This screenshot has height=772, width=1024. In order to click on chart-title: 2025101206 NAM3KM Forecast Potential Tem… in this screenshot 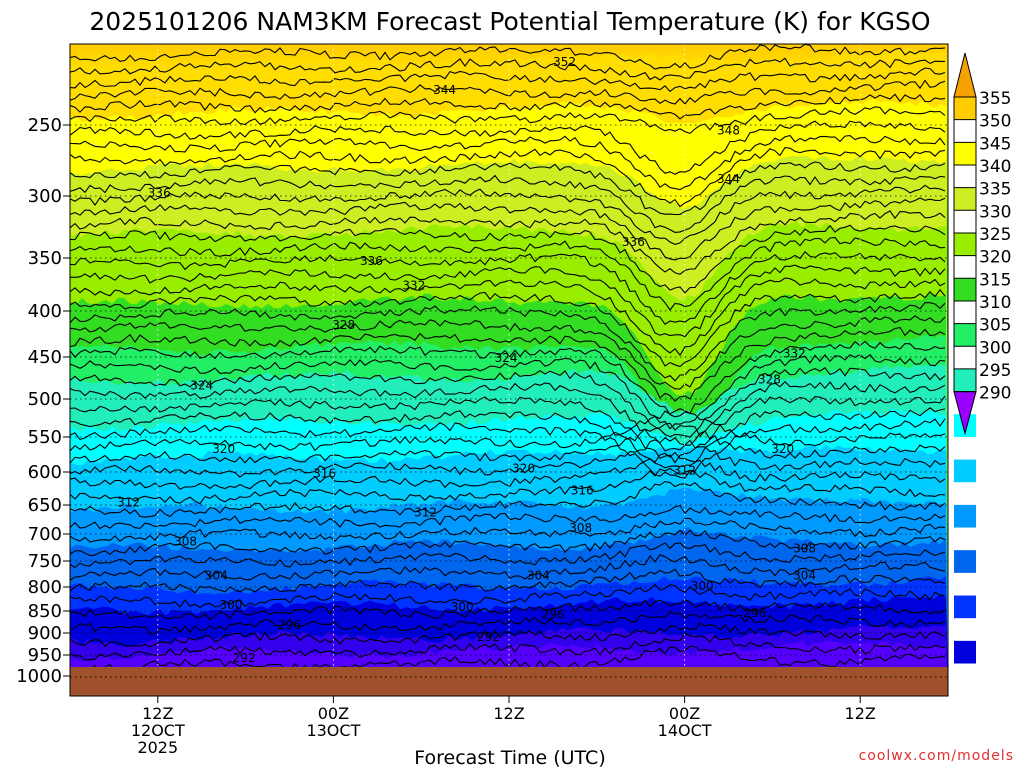, I will do `click(509, 21)`.